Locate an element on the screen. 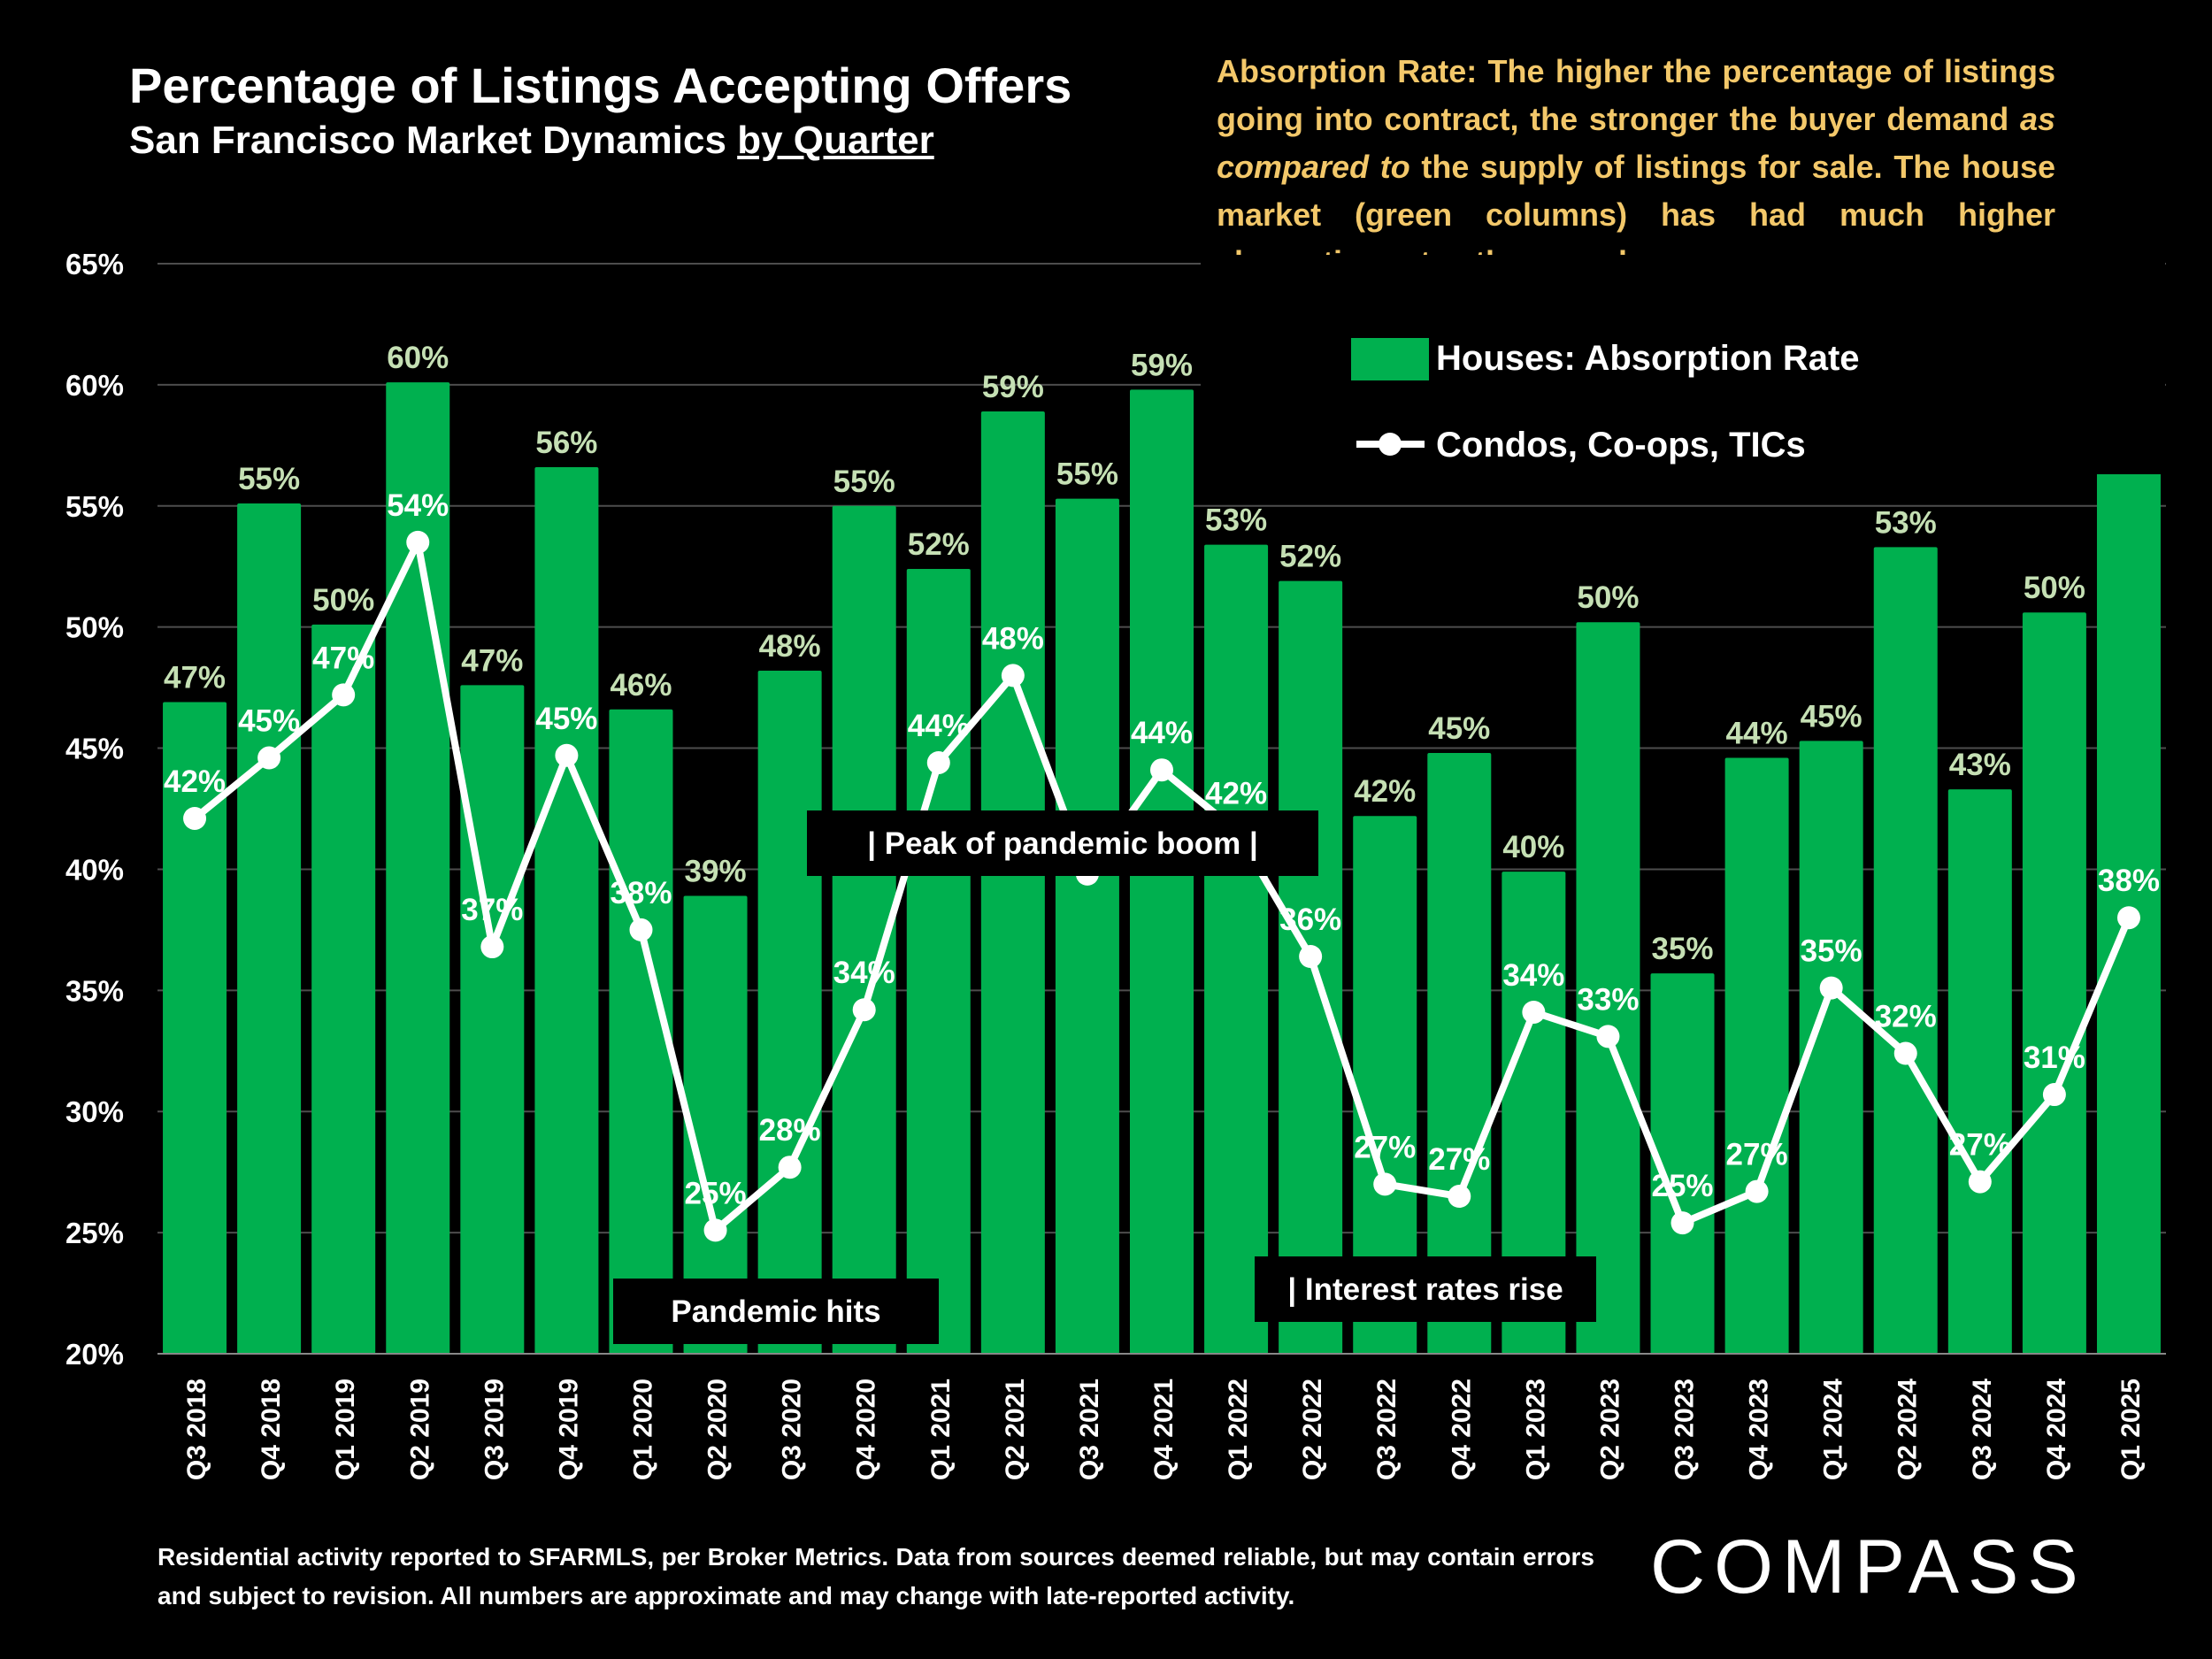  bar-data-label: 45% is located at coordinates (1459, 729).